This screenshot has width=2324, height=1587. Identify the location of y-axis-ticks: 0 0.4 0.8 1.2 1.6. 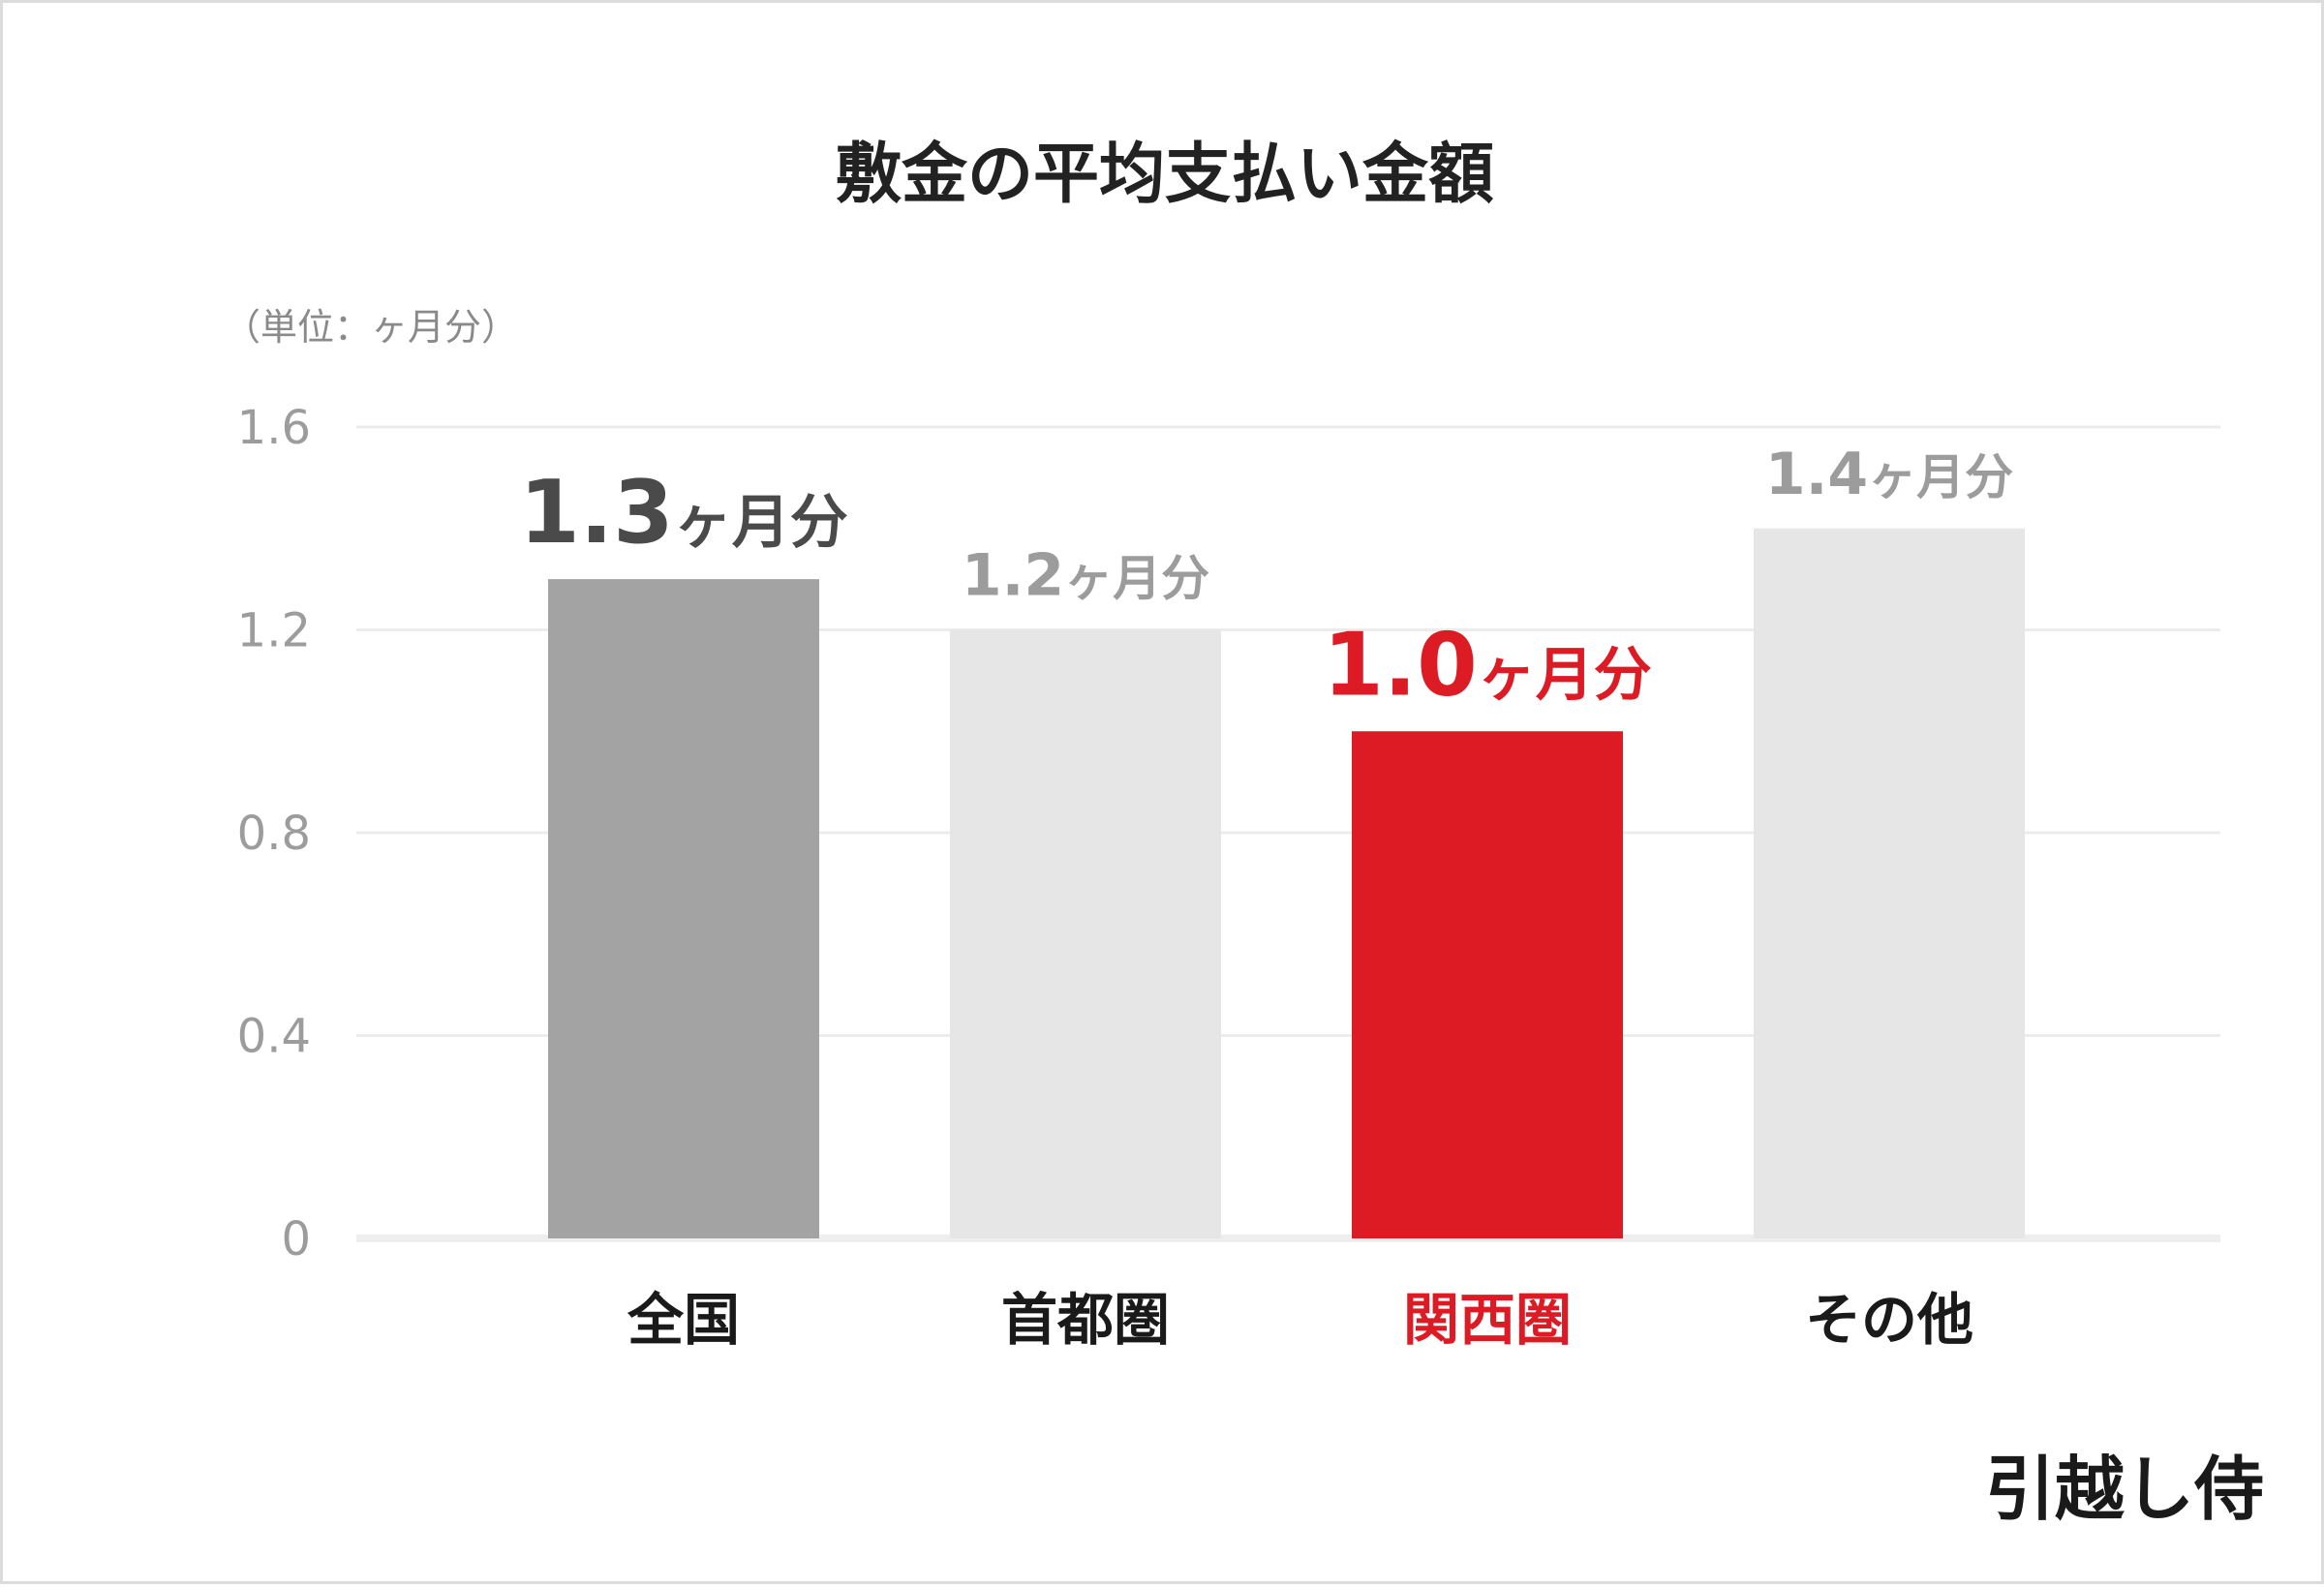
(274, 834).